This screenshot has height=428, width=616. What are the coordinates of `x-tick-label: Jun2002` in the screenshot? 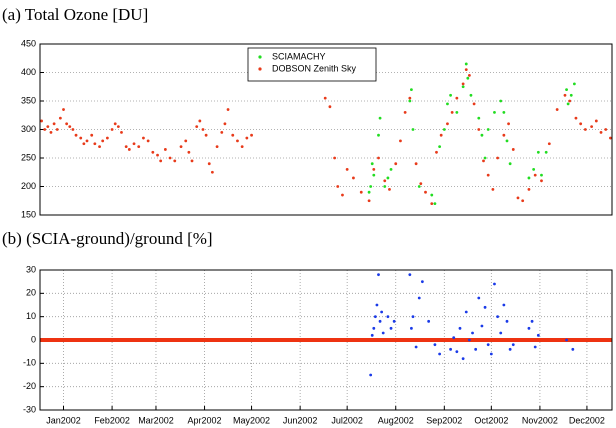 It's located at (300, 420).